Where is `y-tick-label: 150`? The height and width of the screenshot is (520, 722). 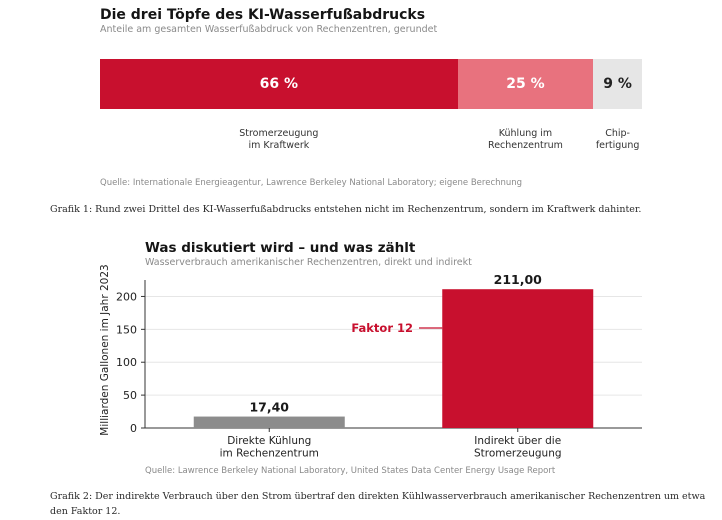 y-tick-label: 150 is located at coordinates (126, 329).